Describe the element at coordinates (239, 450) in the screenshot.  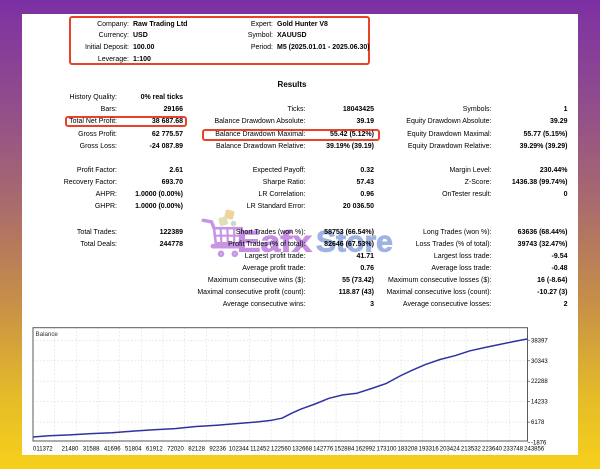
I see `svg-text: 102344` at that location.